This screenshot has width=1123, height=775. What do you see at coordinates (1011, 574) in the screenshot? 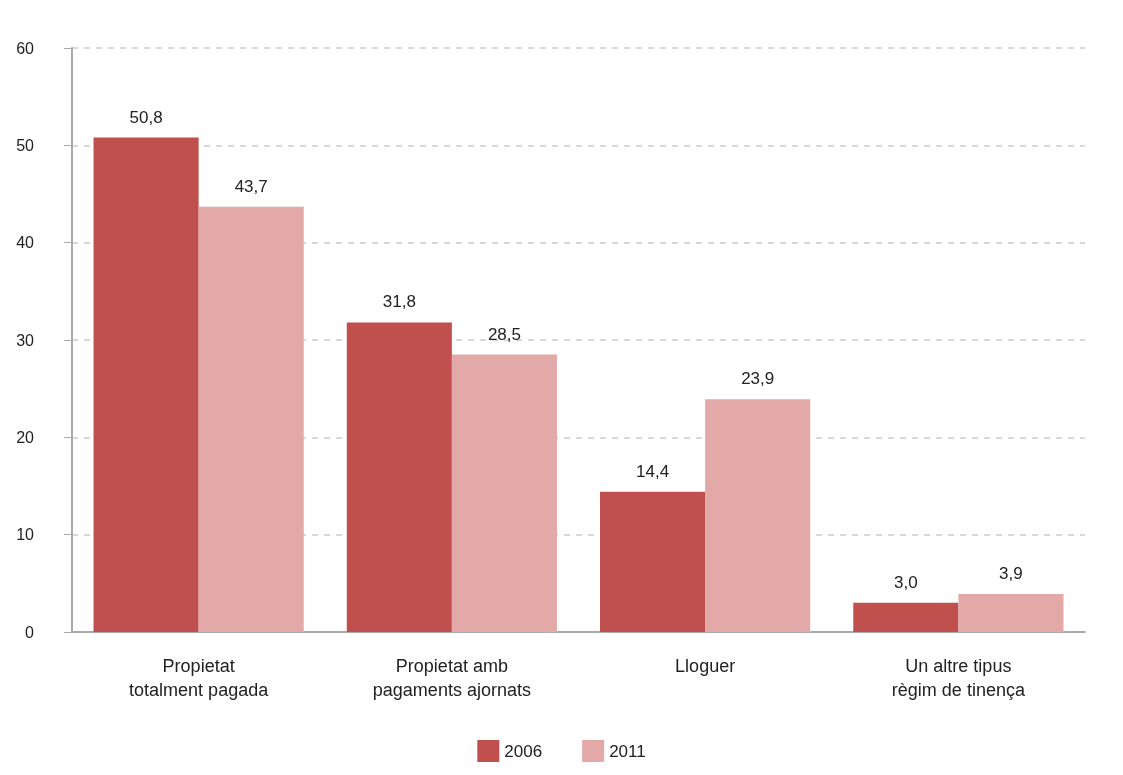
I see `data-label: 3,9` at bounding box center [1011, 574].